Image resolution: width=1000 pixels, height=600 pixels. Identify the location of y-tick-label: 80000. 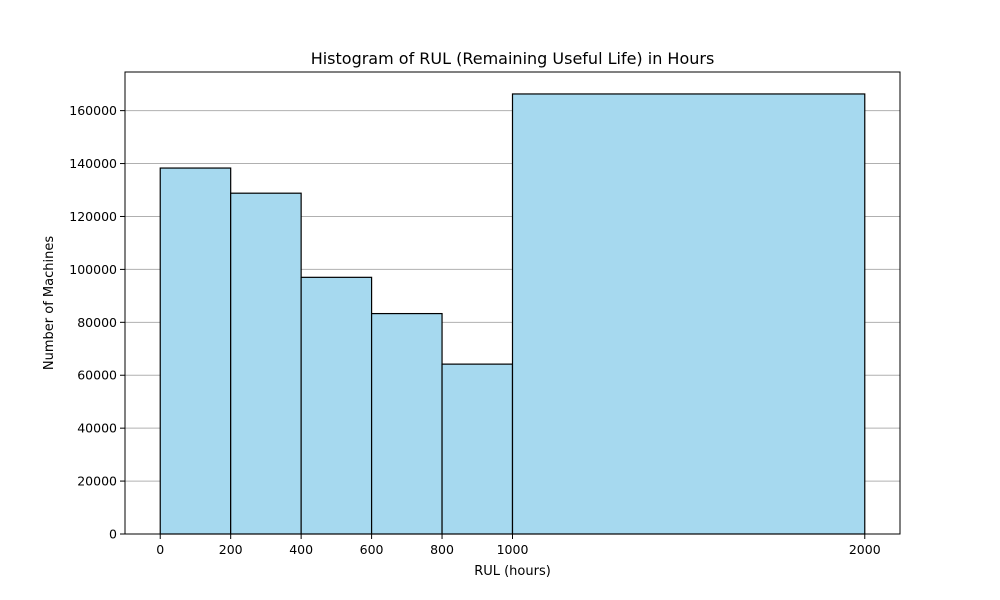
(97, 322).